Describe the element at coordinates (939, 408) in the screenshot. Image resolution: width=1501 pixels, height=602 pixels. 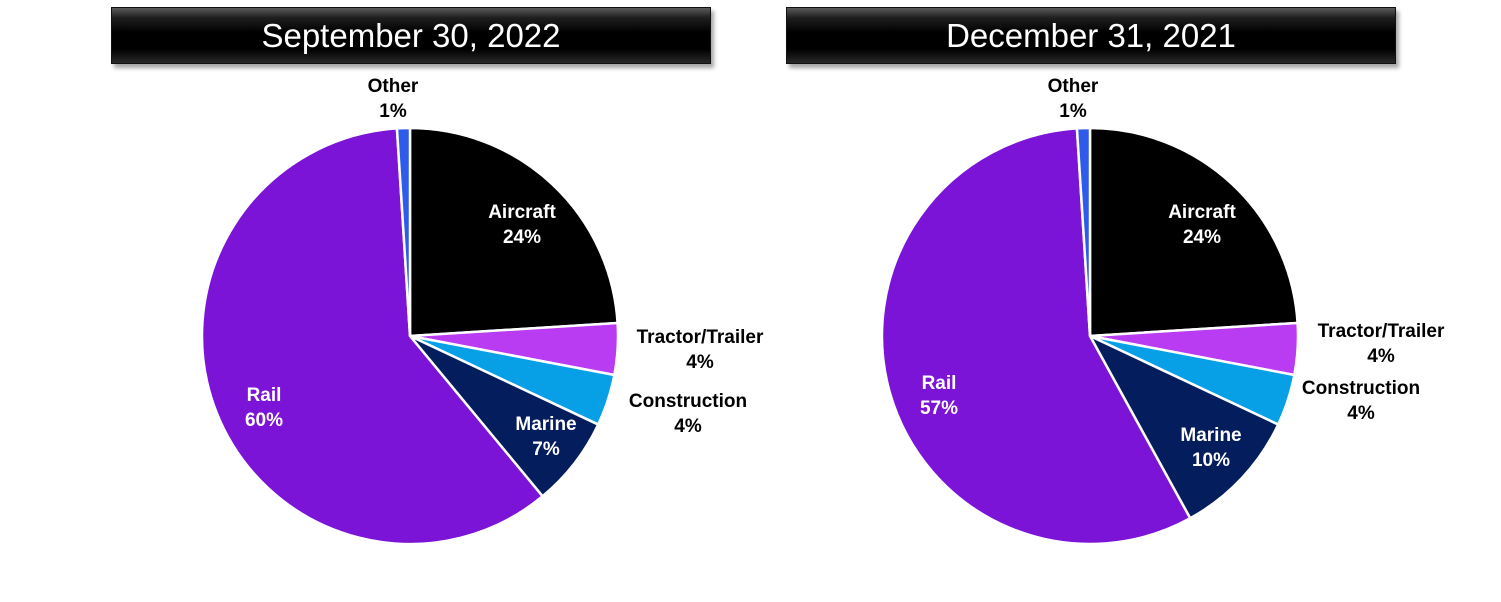
I see `slice-value-label: 57%` at that location.